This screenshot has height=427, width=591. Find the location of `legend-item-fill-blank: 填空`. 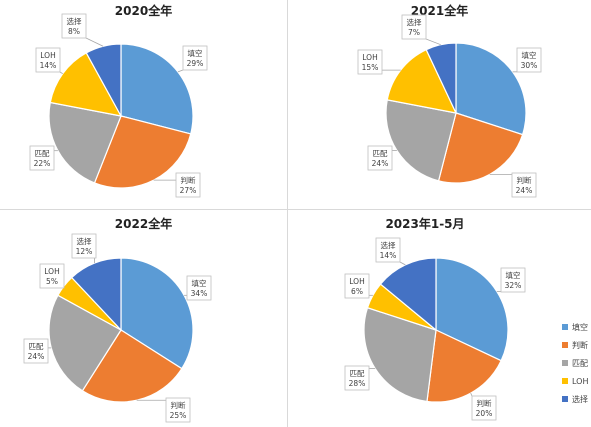

legend-item-fill-blank: 填空 is located at coordinates (576, 327).